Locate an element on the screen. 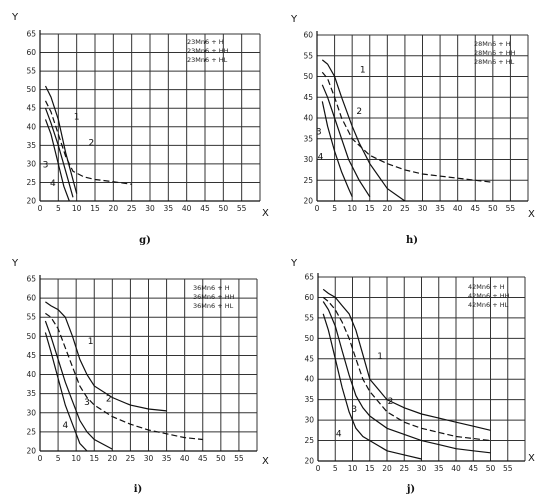  panel-label: h) is located at coordinates (412, 240).